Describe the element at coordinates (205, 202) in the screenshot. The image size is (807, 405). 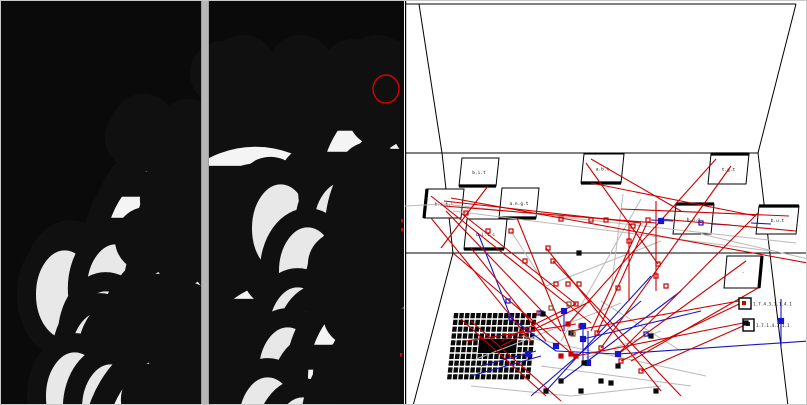
I see `arena-divider` at that location.